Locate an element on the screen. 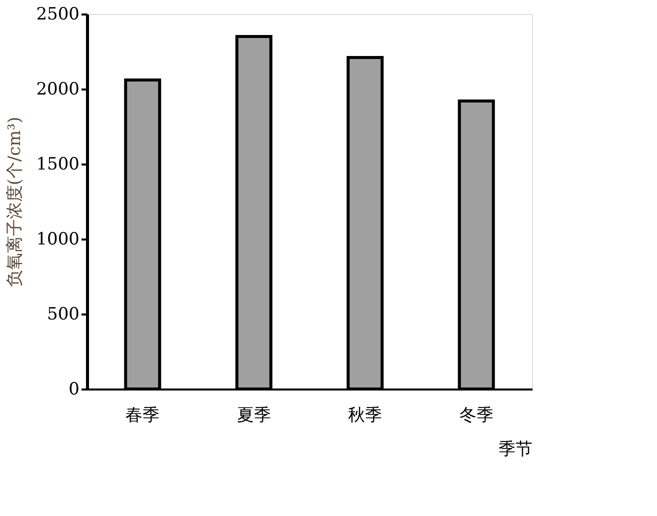  y-tick-label: 0 is located at coordinates (74, 390).